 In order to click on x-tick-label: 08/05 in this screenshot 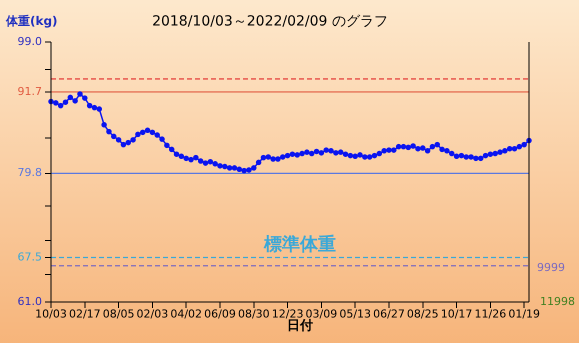, I will do `click(118, 313)`.